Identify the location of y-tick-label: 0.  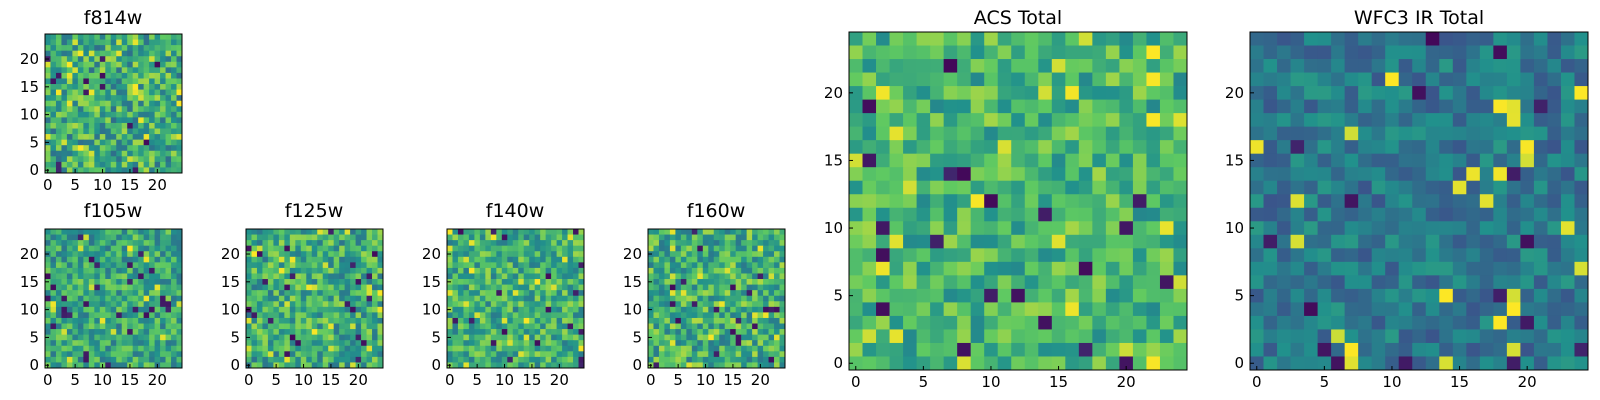
(34, 365).